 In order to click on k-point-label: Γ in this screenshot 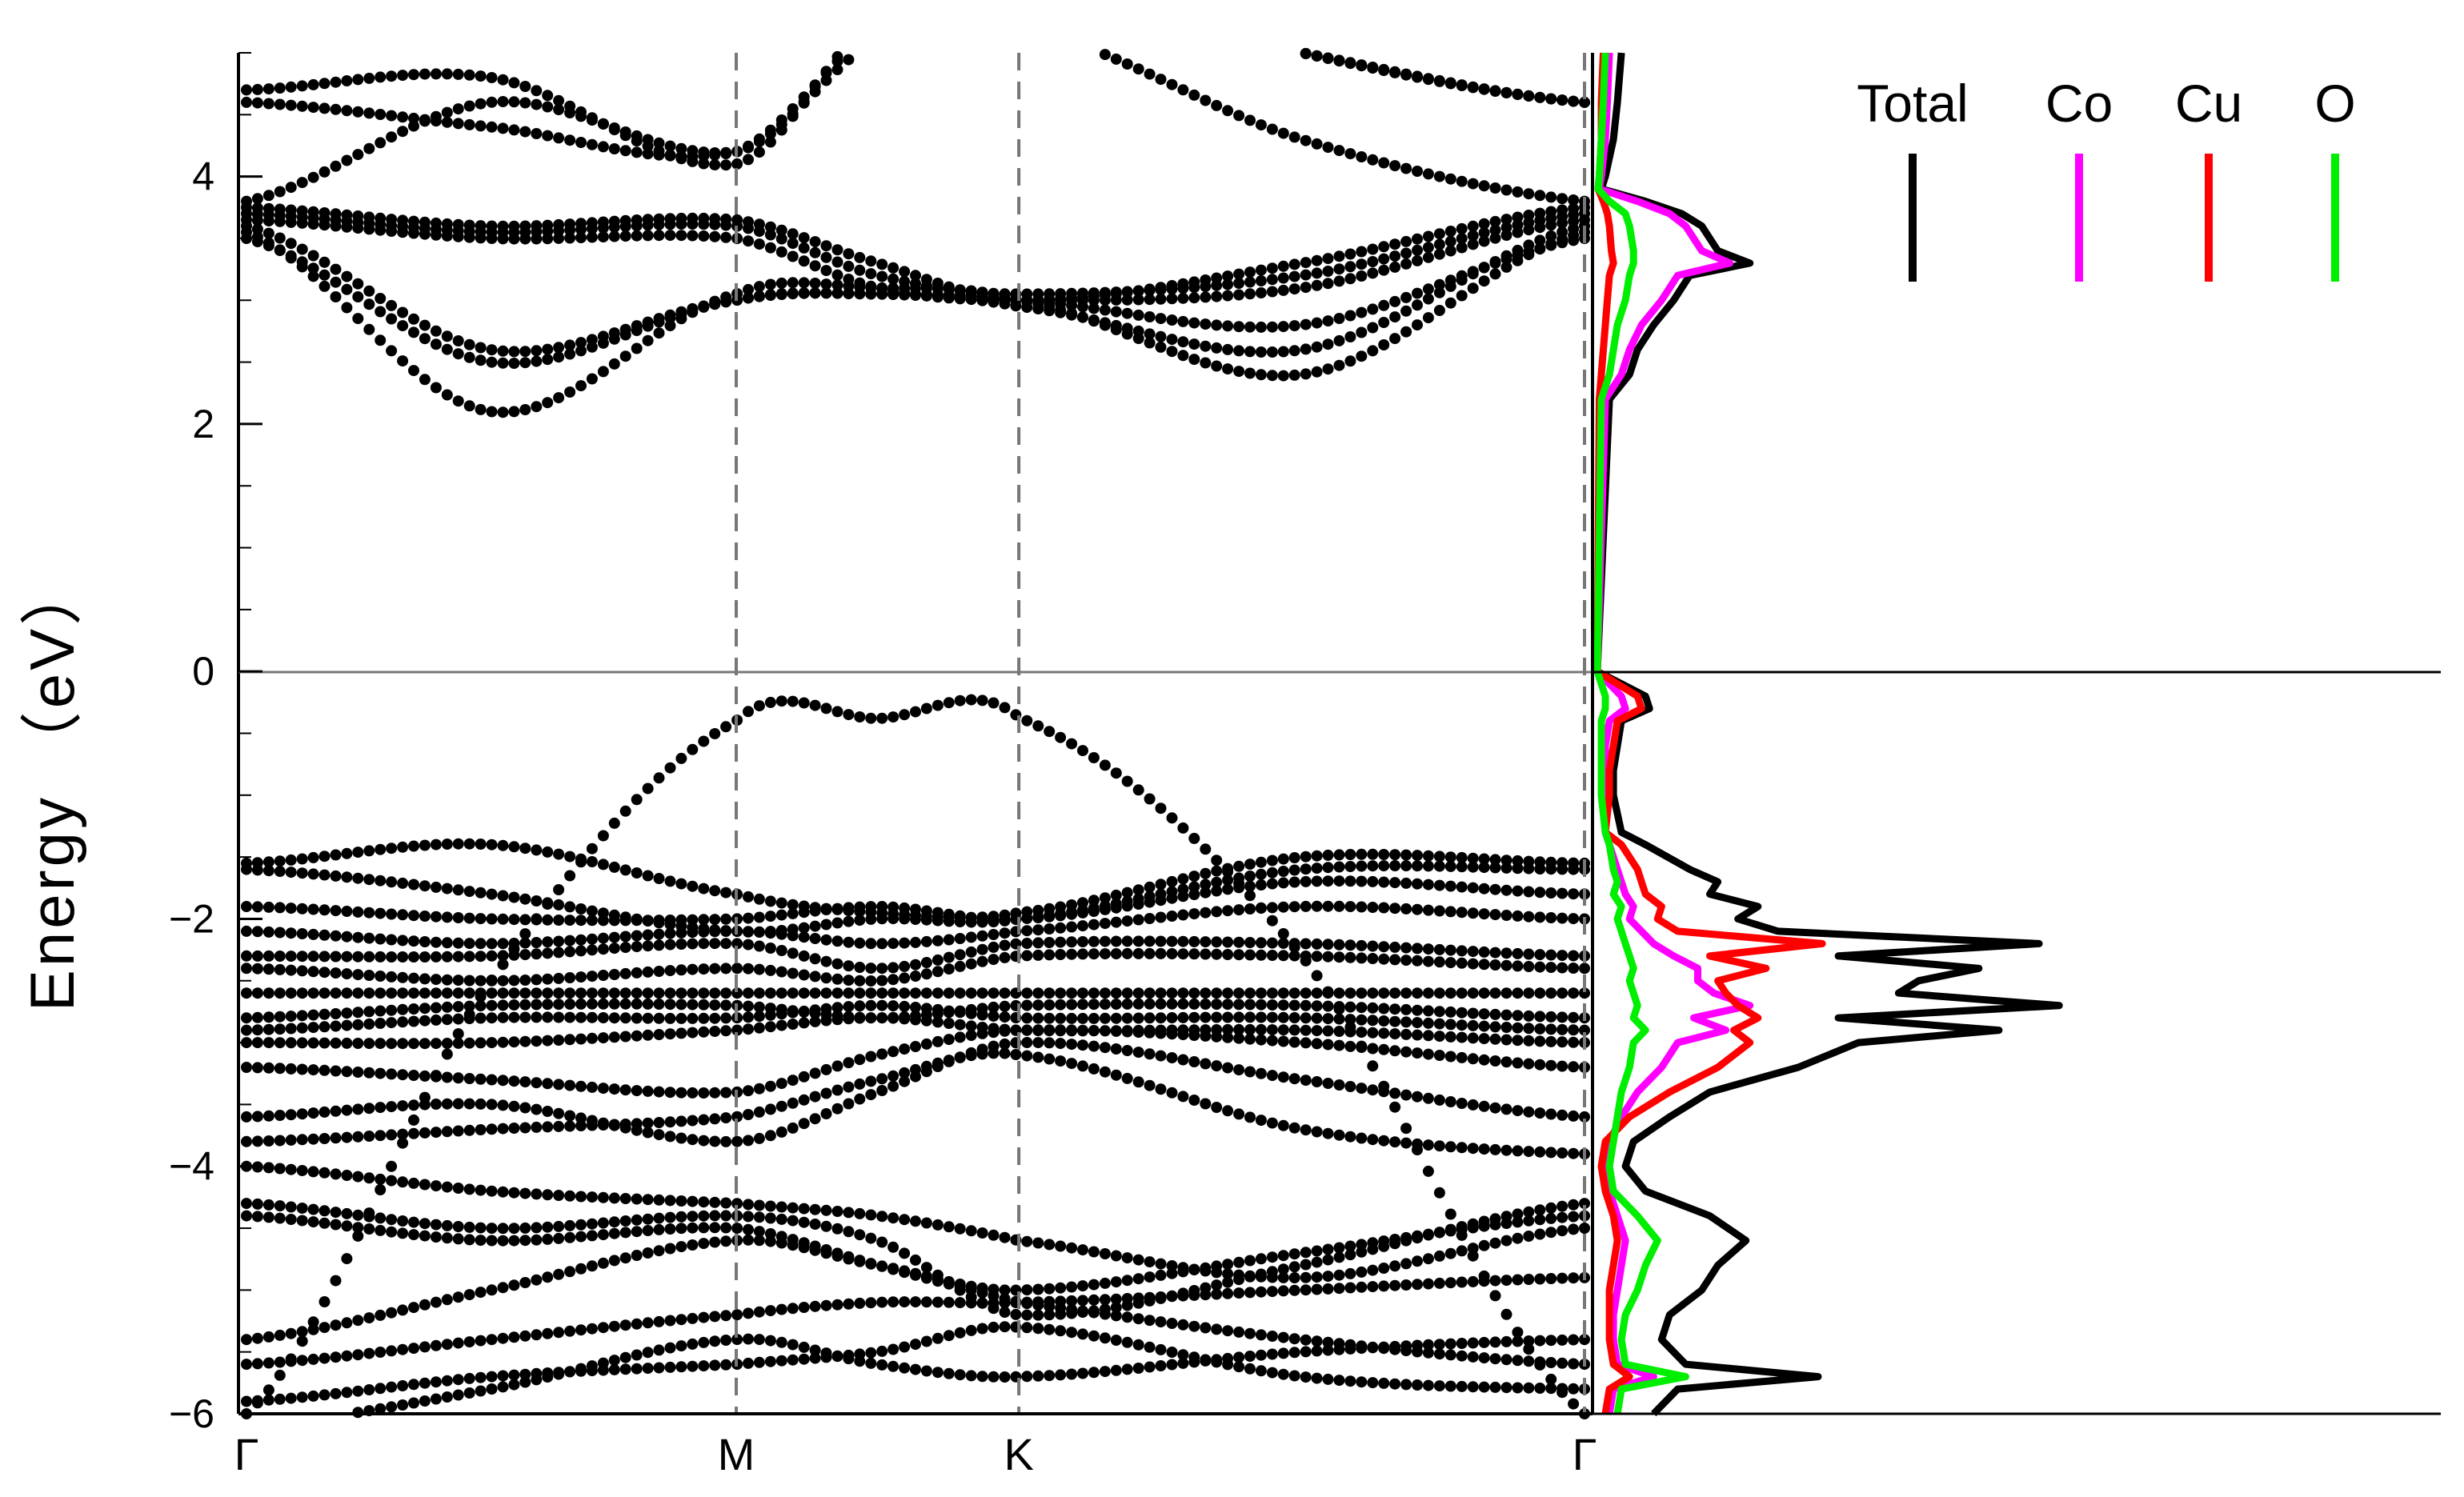, I will do `click(247, 1454)`.